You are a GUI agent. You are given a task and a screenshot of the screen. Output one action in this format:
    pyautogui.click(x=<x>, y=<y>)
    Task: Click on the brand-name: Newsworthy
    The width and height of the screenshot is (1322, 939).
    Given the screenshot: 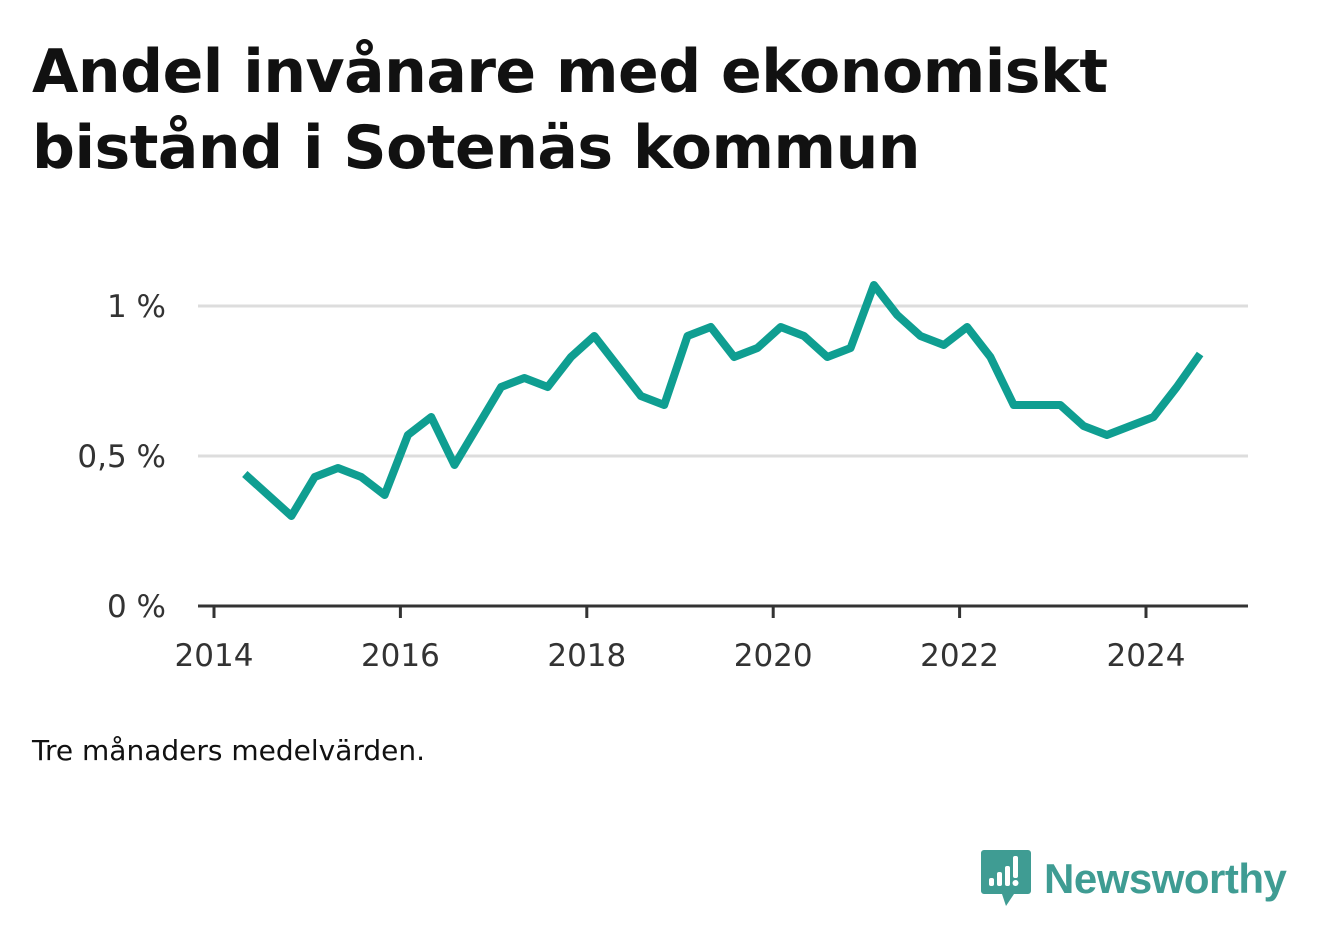 What is the action you would take?
    pyautogui.click(x=1165, y=878)
    